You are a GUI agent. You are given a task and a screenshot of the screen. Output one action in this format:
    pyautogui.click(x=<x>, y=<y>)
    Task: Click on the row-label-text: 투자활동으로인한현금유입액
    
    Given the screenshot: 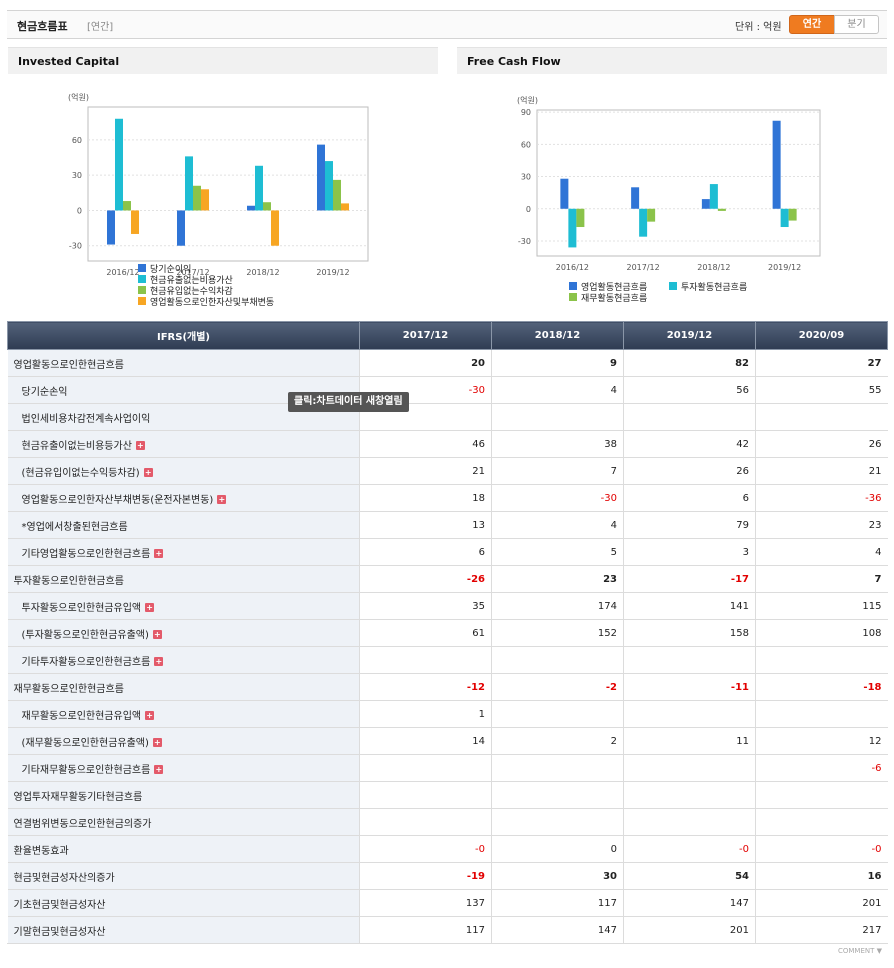 What is the action you would take?
    pyautogui.click(x=81, y=608)
    